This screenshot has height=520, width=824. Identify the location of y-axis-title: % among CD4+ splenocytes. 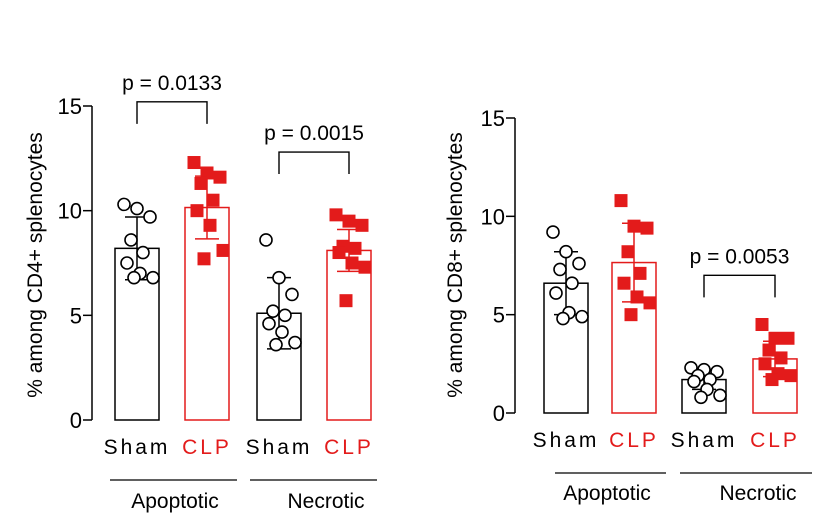
(35, 265).